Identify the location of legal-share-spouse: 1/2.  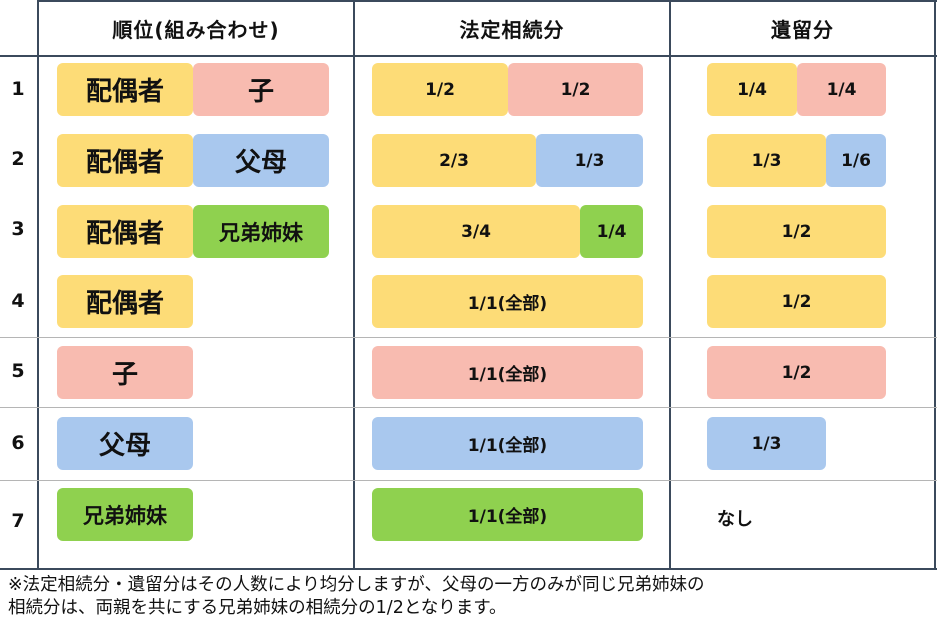
(440, 89).